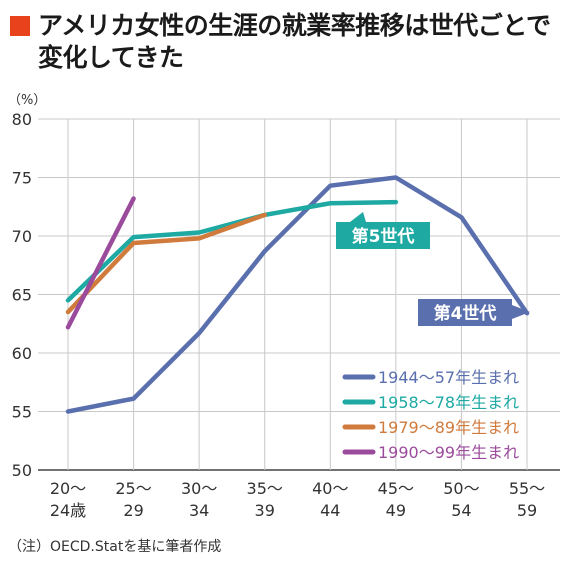 This screenshot has height=572, width=570. I want to click on annotation-label-1: 第4世代, so click(465, 313).